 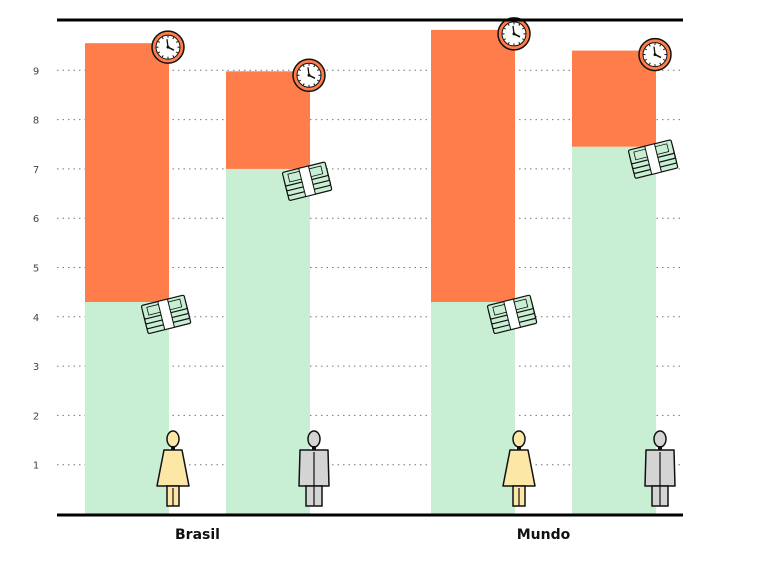 I want to click on y-tick-label: 6, so click(x=36, y=219).